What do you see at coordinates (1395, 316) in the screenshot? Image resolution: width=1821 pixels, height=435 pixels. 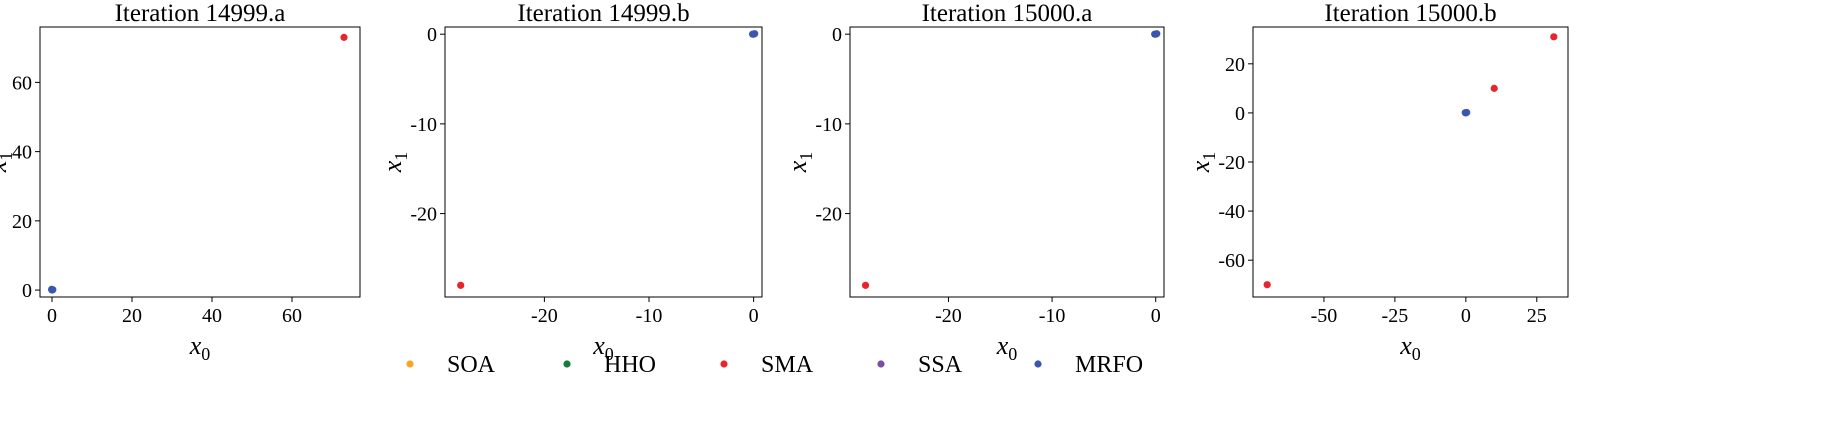 I see `x-tick-label: -25` at bounding box center [1395, 316].